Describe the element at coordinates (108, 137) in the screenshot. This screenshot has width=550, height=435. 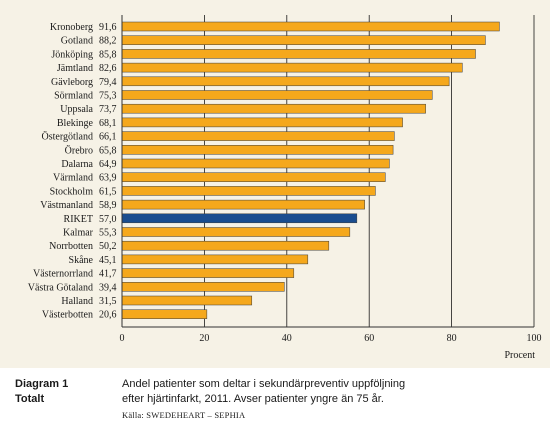
I see `value-label-8: 66,1` at that location.